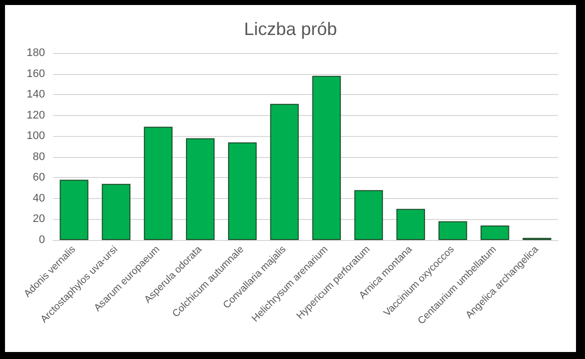  What do you see at coordinates (38, 198) in the screenshot?
I see `y-tick-label: 40` at bounding box center [38, 198].